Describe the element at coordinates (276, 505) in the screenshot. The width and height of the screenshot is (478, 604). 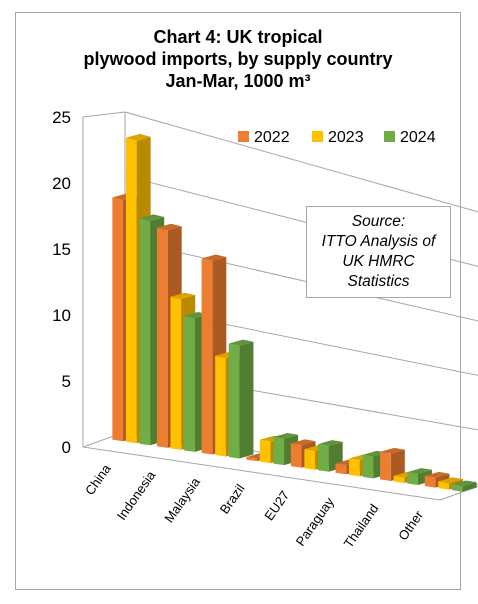
I see `x-tick-label: EU27` at that location.